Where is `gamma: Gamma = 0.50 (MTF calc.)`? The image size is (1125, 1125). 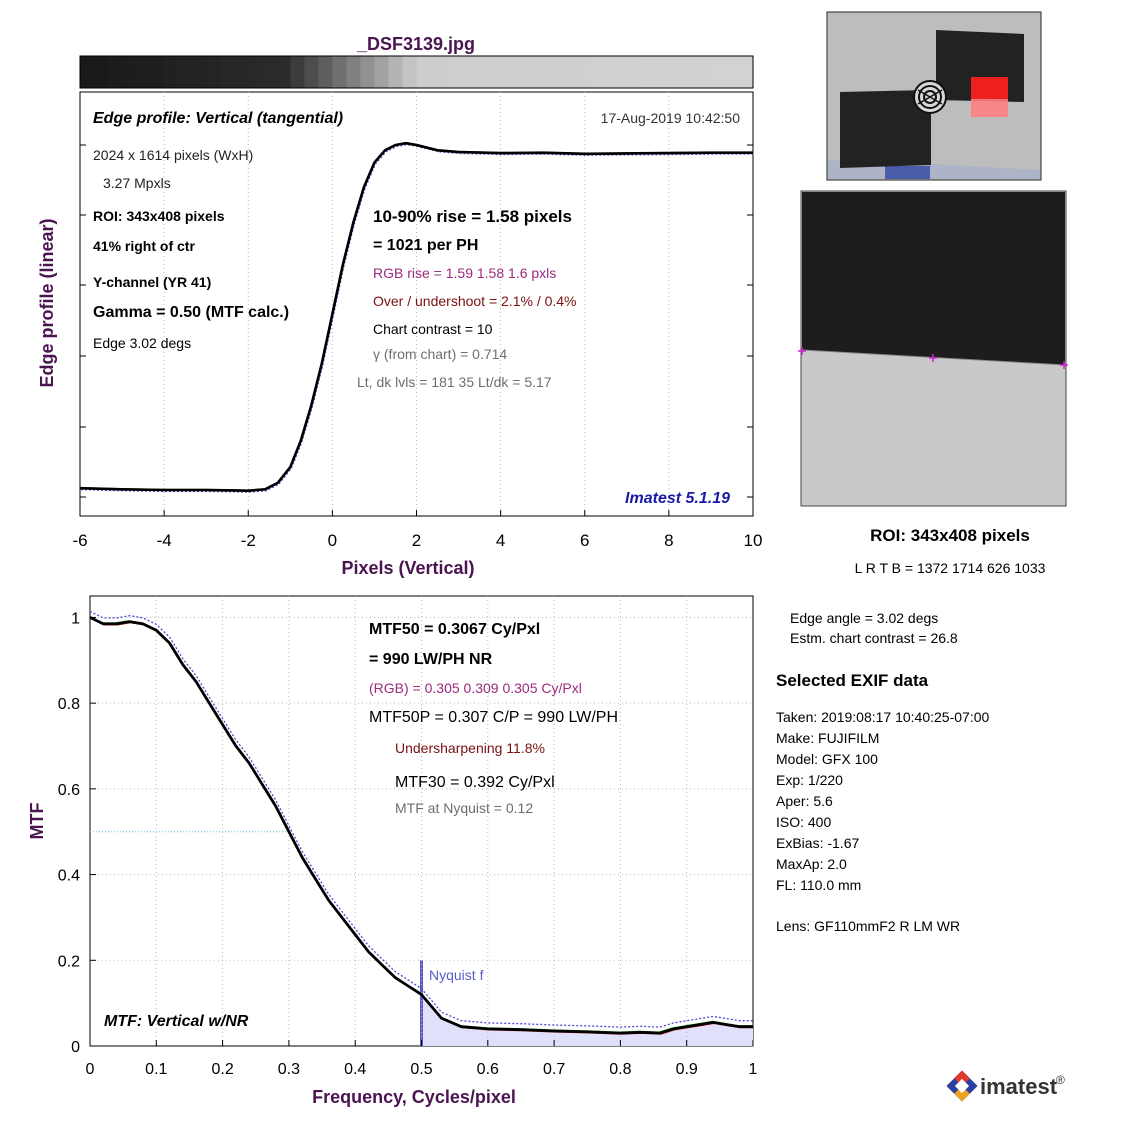 gamma: Gamma = 0.50 (MTF calc.) is located at coordinates (191, 312).